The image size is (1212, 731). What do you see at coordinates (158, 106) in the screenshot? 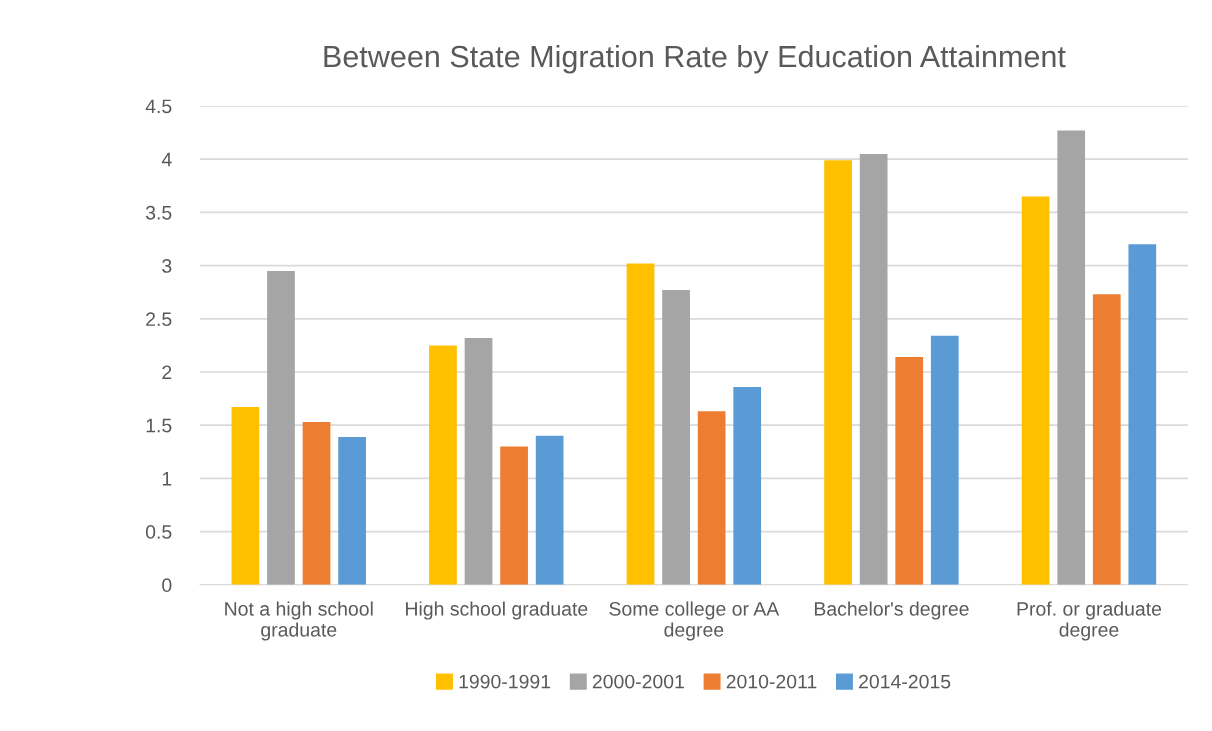
I see `y-tick-label: 4.5` at bounding box center [158, 106].